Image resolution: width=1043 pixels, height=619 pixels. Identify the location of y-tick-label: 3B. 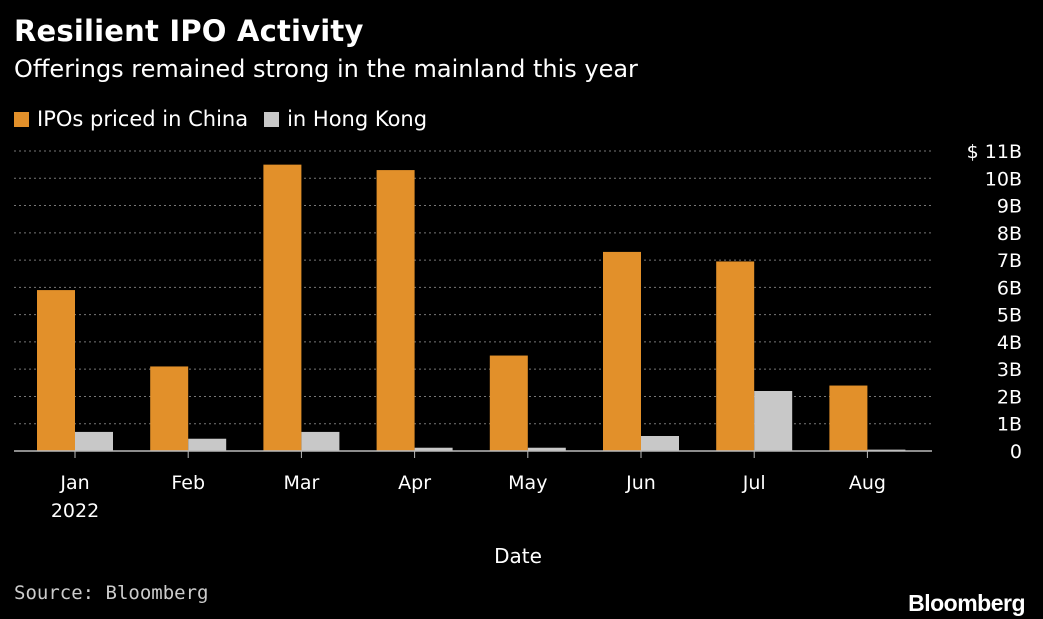
(1009, 370).